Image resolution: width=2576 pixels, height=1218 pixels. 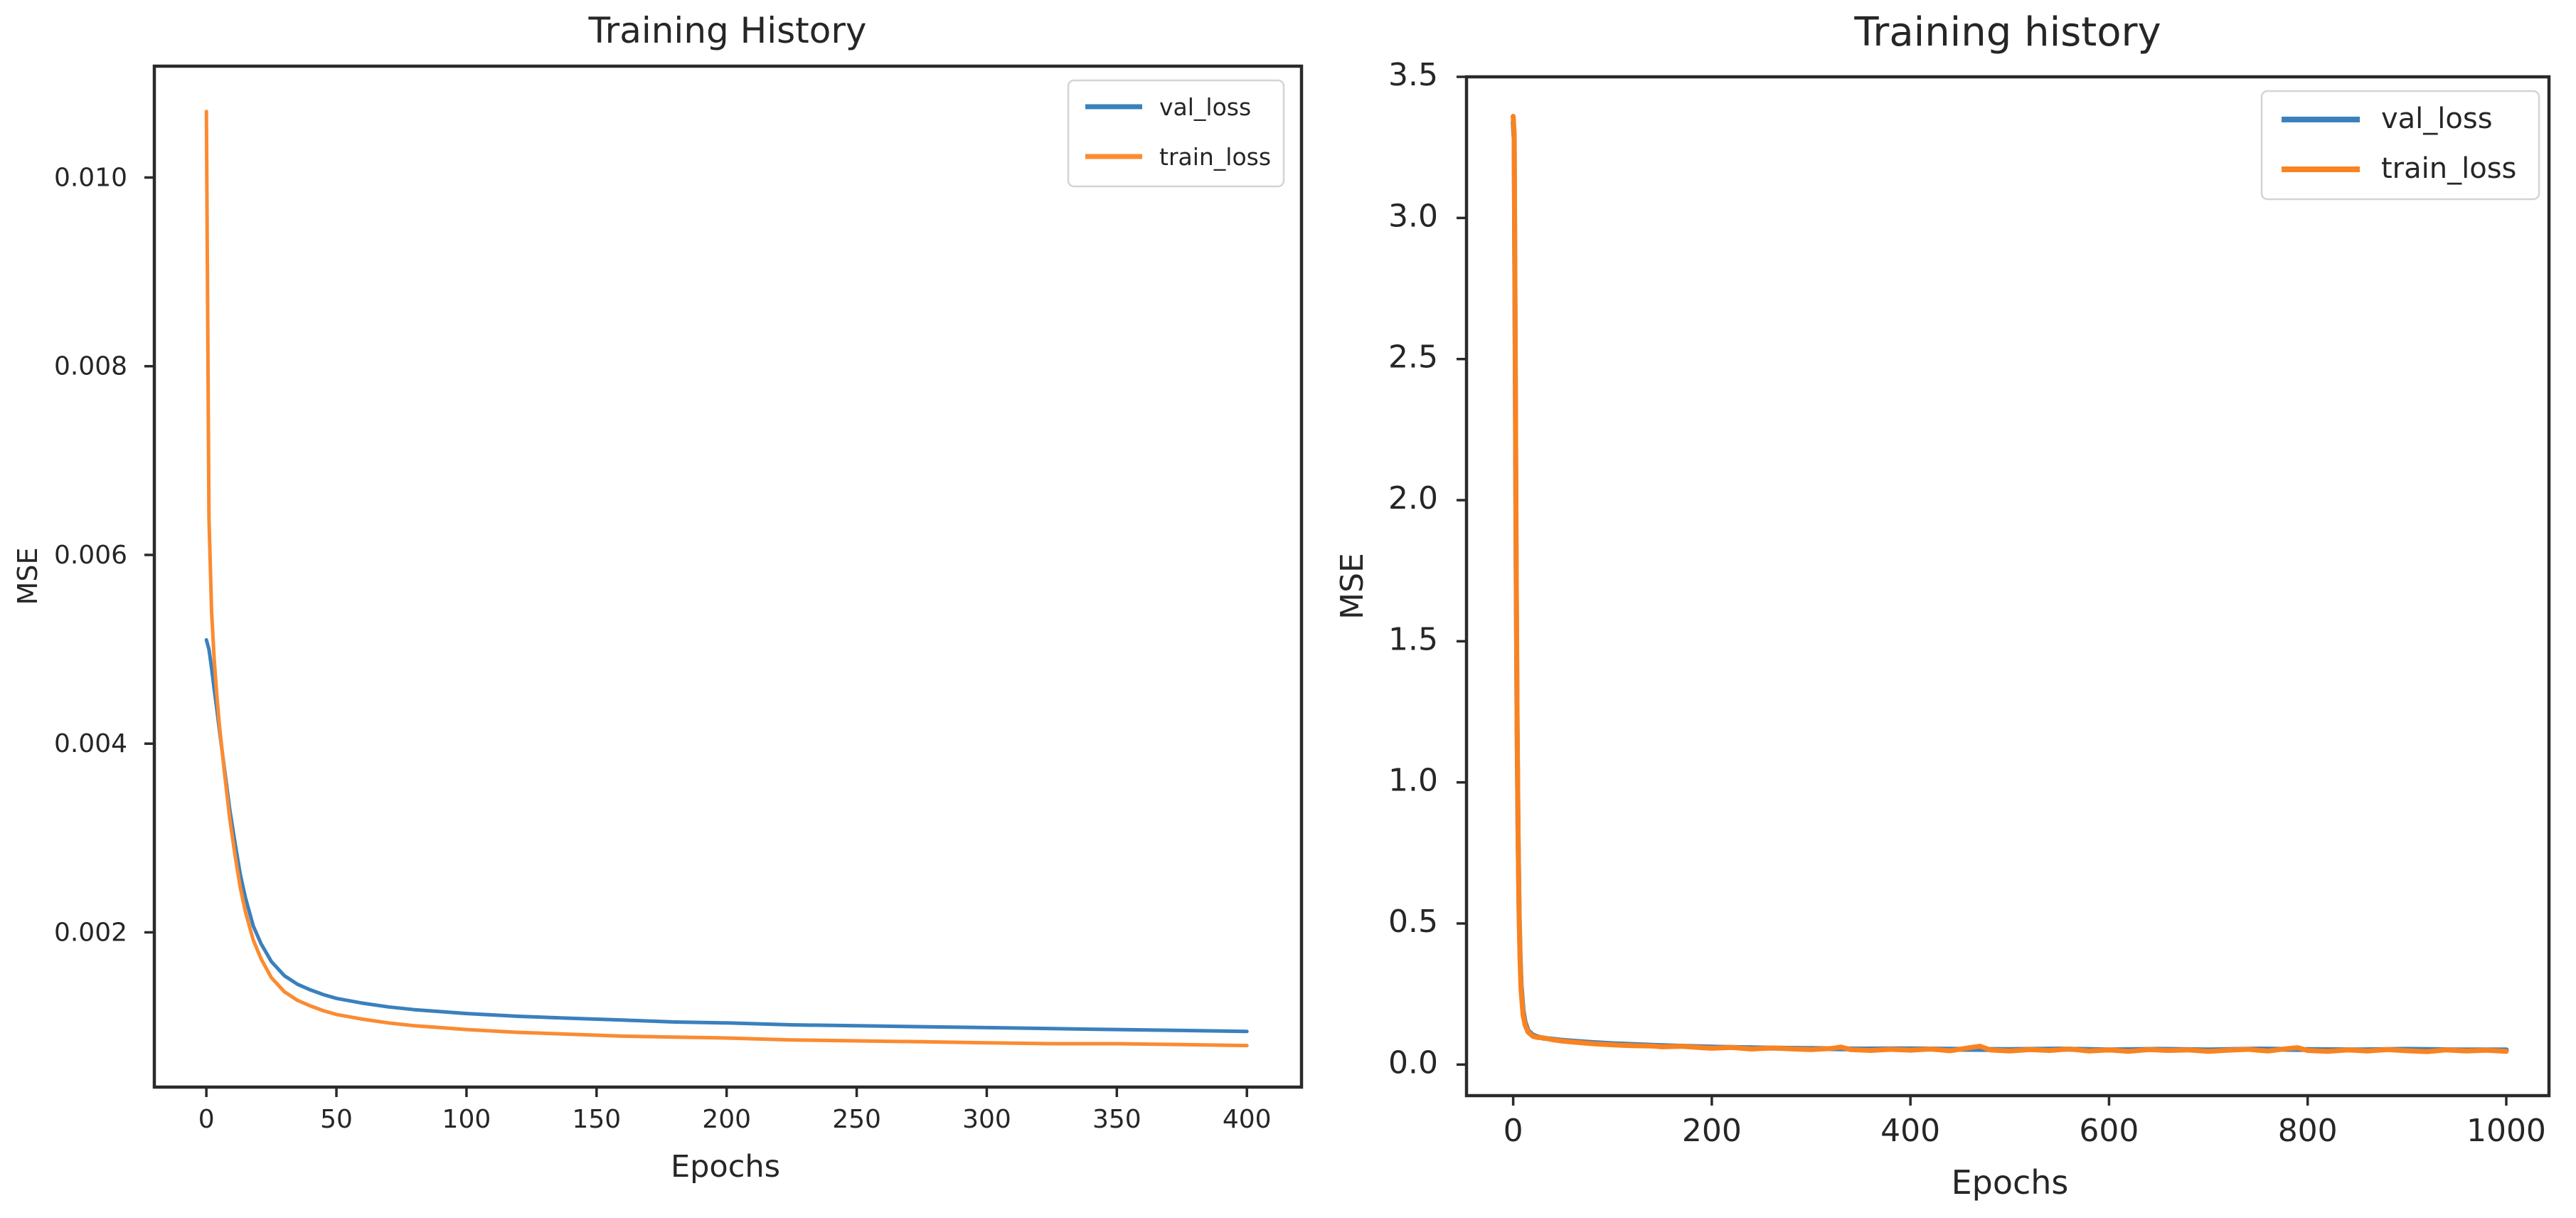 What do you see at coordinates (90, 555) in the screenshot?
I see `y-tick-label: 0.006` at bounding box center [90, 555].